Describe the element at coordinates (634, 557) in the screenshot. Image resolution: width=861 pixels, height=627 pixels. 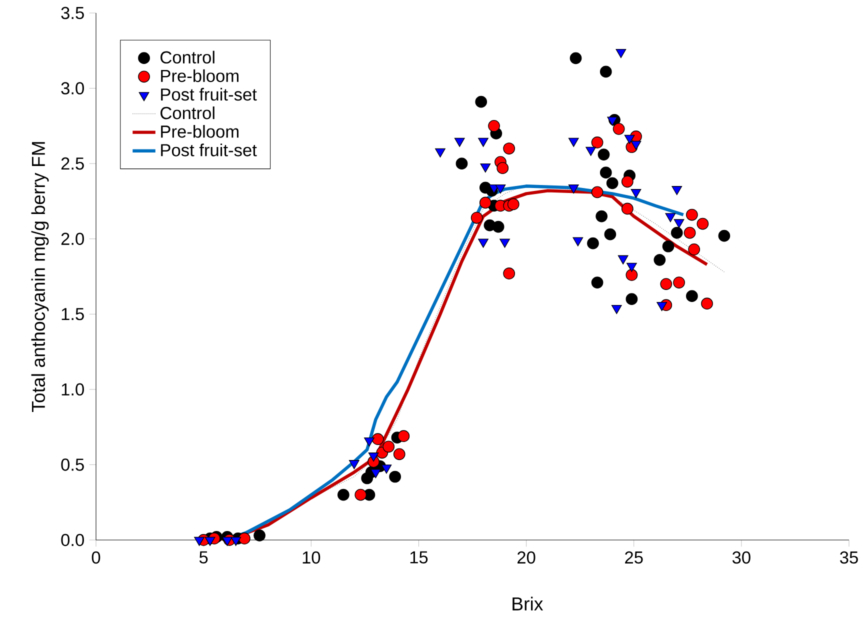
I see `x-tick-label: 25` at that location.